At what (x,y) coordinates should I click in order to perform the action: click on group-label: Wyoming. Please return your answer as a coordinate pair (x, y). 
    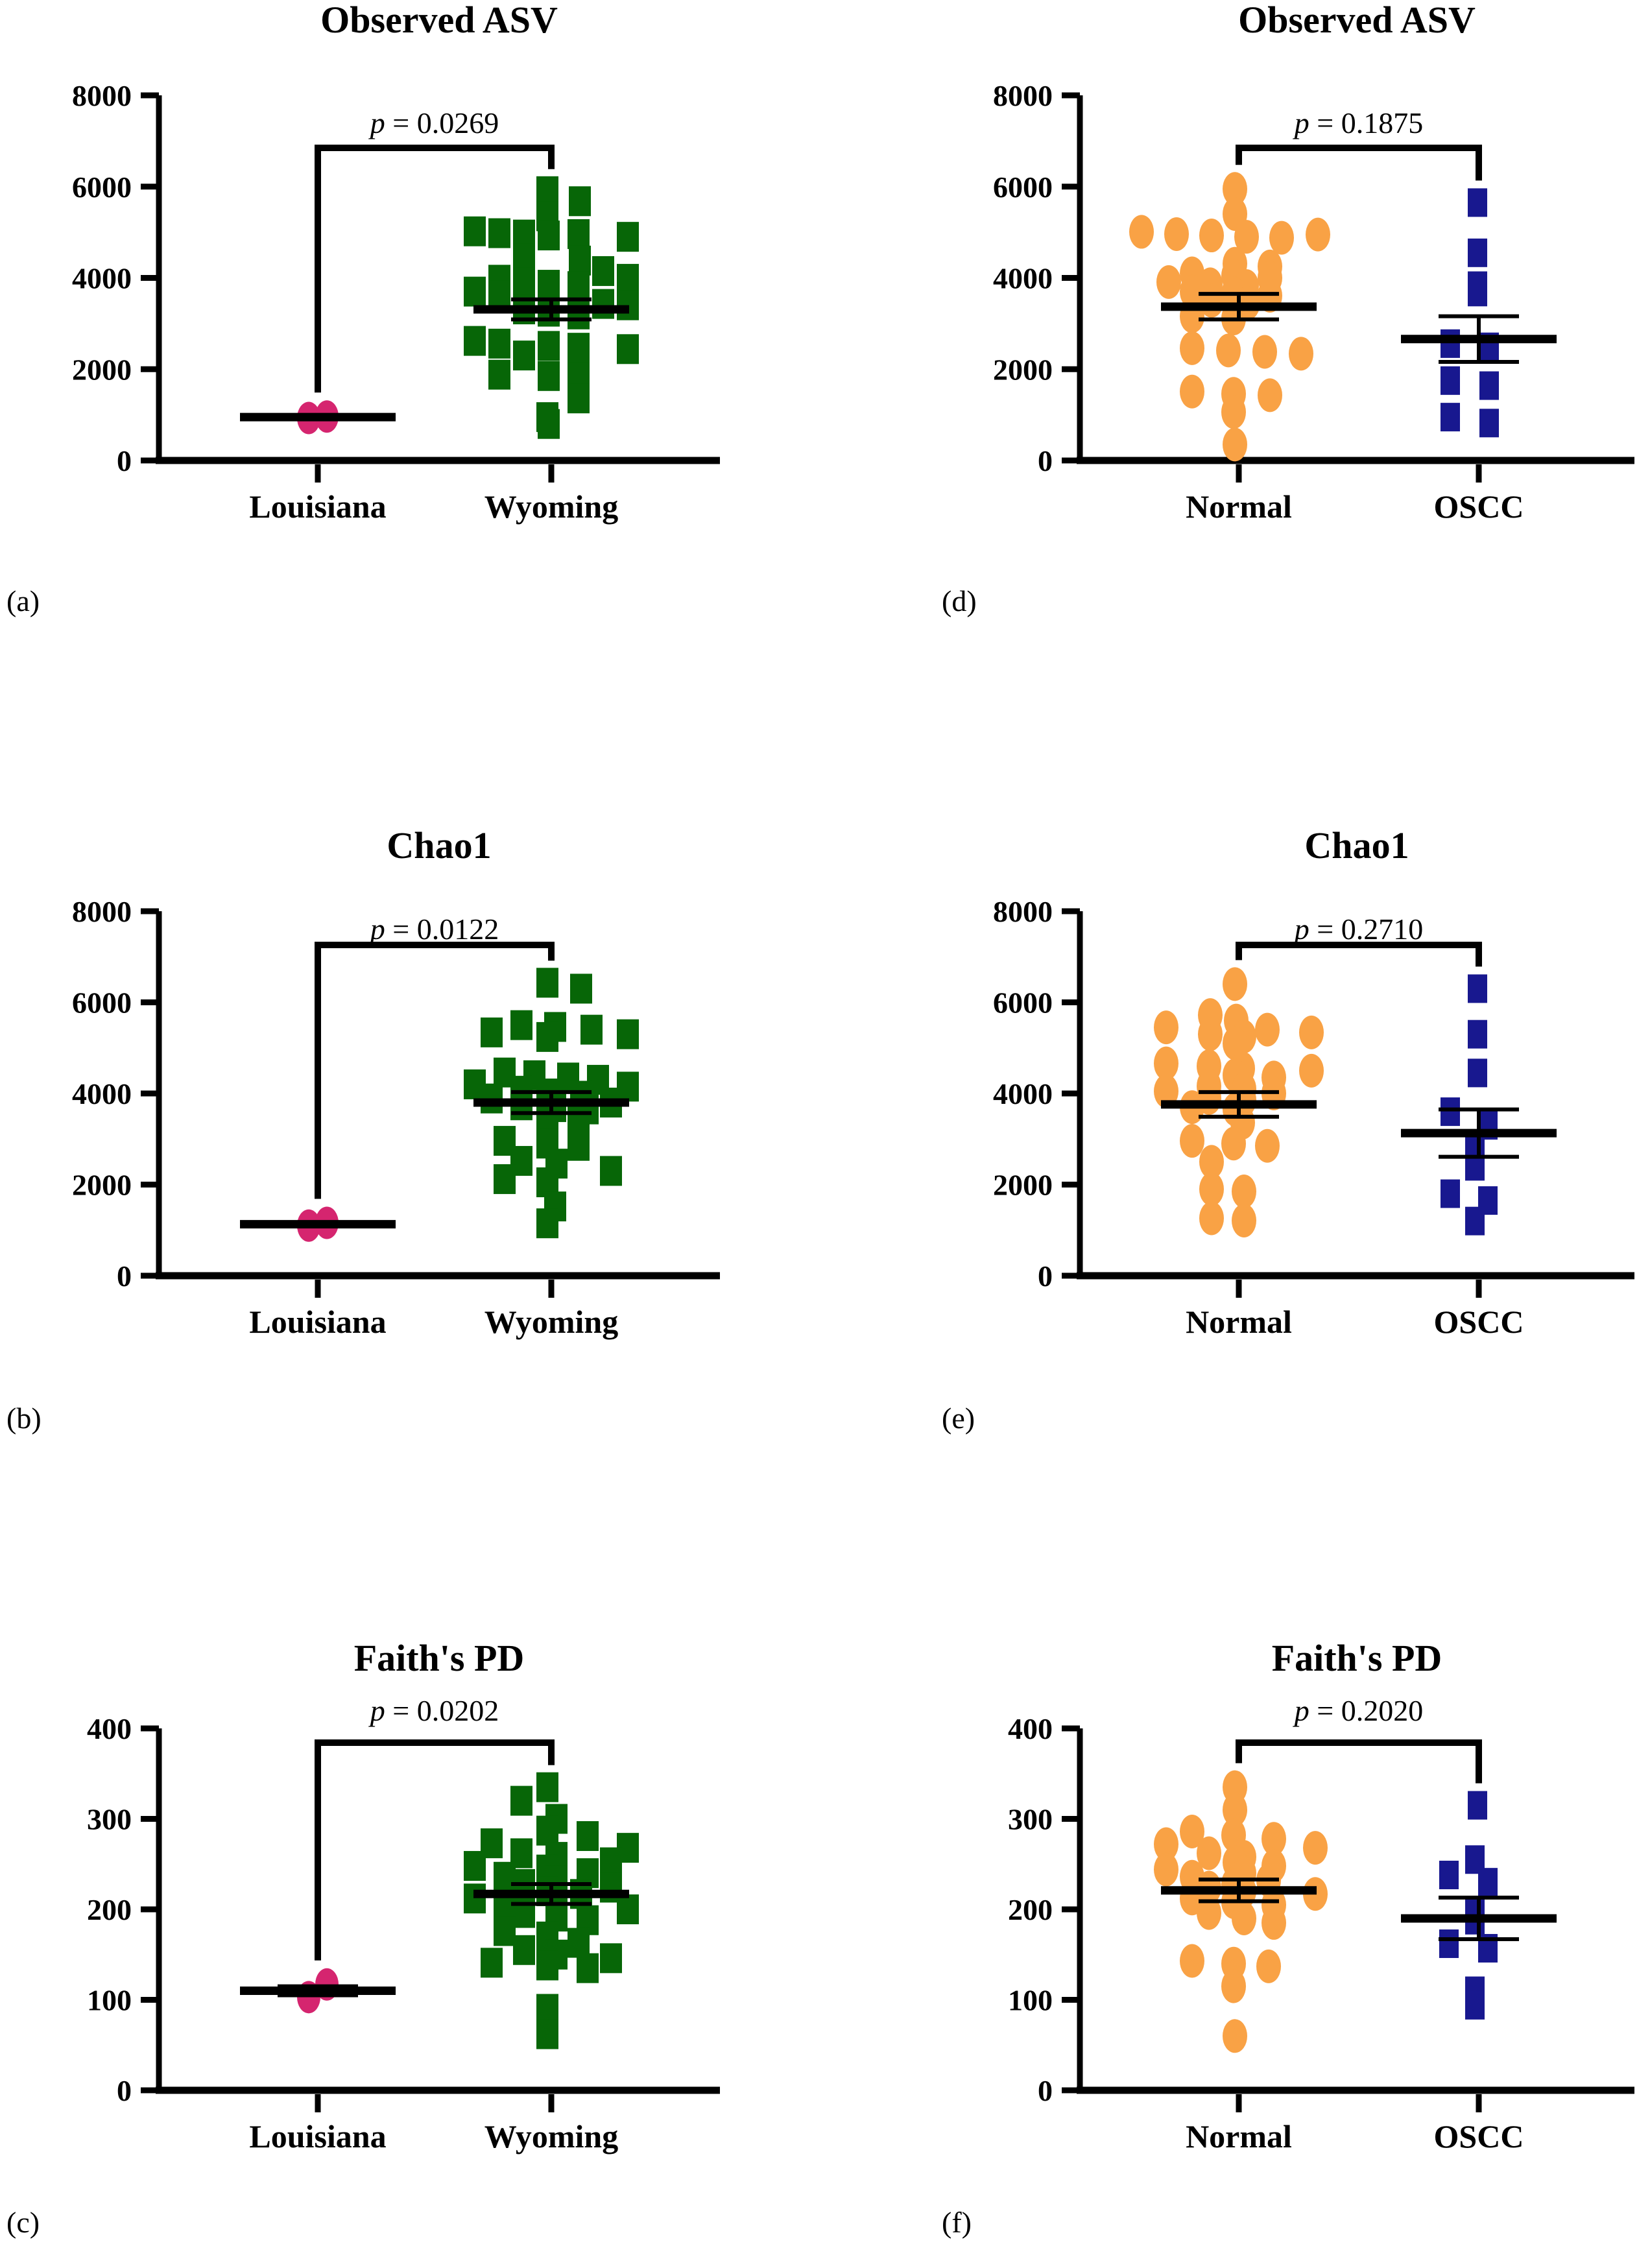
    Looking at the image, I should click on (551, 2136).